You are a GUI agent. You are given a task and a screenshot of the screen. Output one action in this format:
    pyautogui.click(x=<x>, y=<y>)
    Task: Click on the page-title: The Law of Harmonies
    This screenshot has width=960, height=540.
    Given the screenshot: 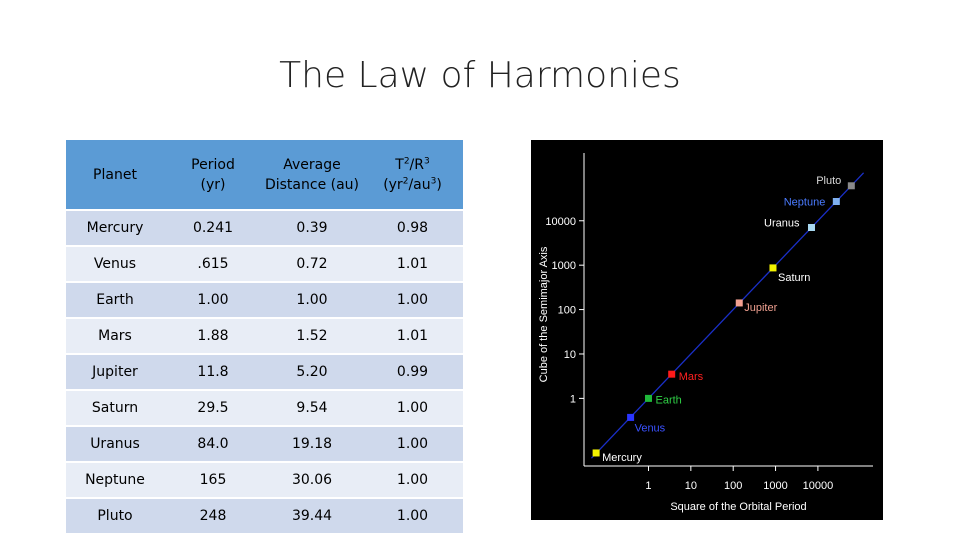 What is the action you would take?
    pyautogui.click(x=480, y=75)
    